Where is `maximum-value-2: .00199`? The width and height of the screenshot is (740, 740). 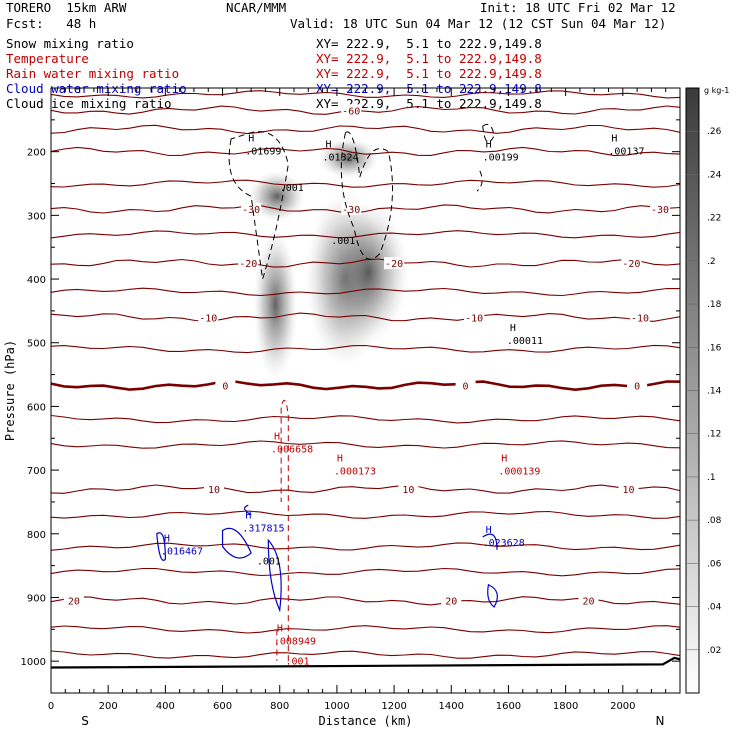 maximum-value-2: .00199 is located at coordinates (501, 158).